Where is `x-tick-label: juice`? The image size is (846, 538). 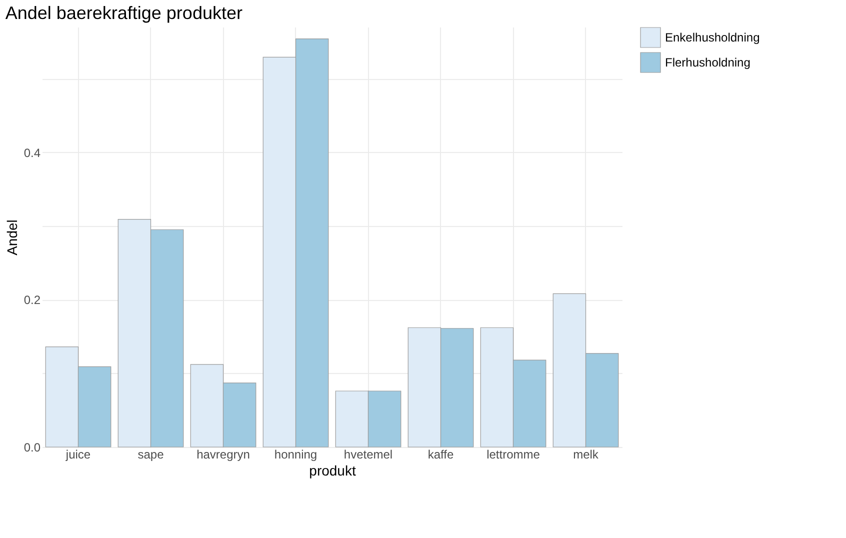
x-tick-label: juice is located at coordinates (77, 455).